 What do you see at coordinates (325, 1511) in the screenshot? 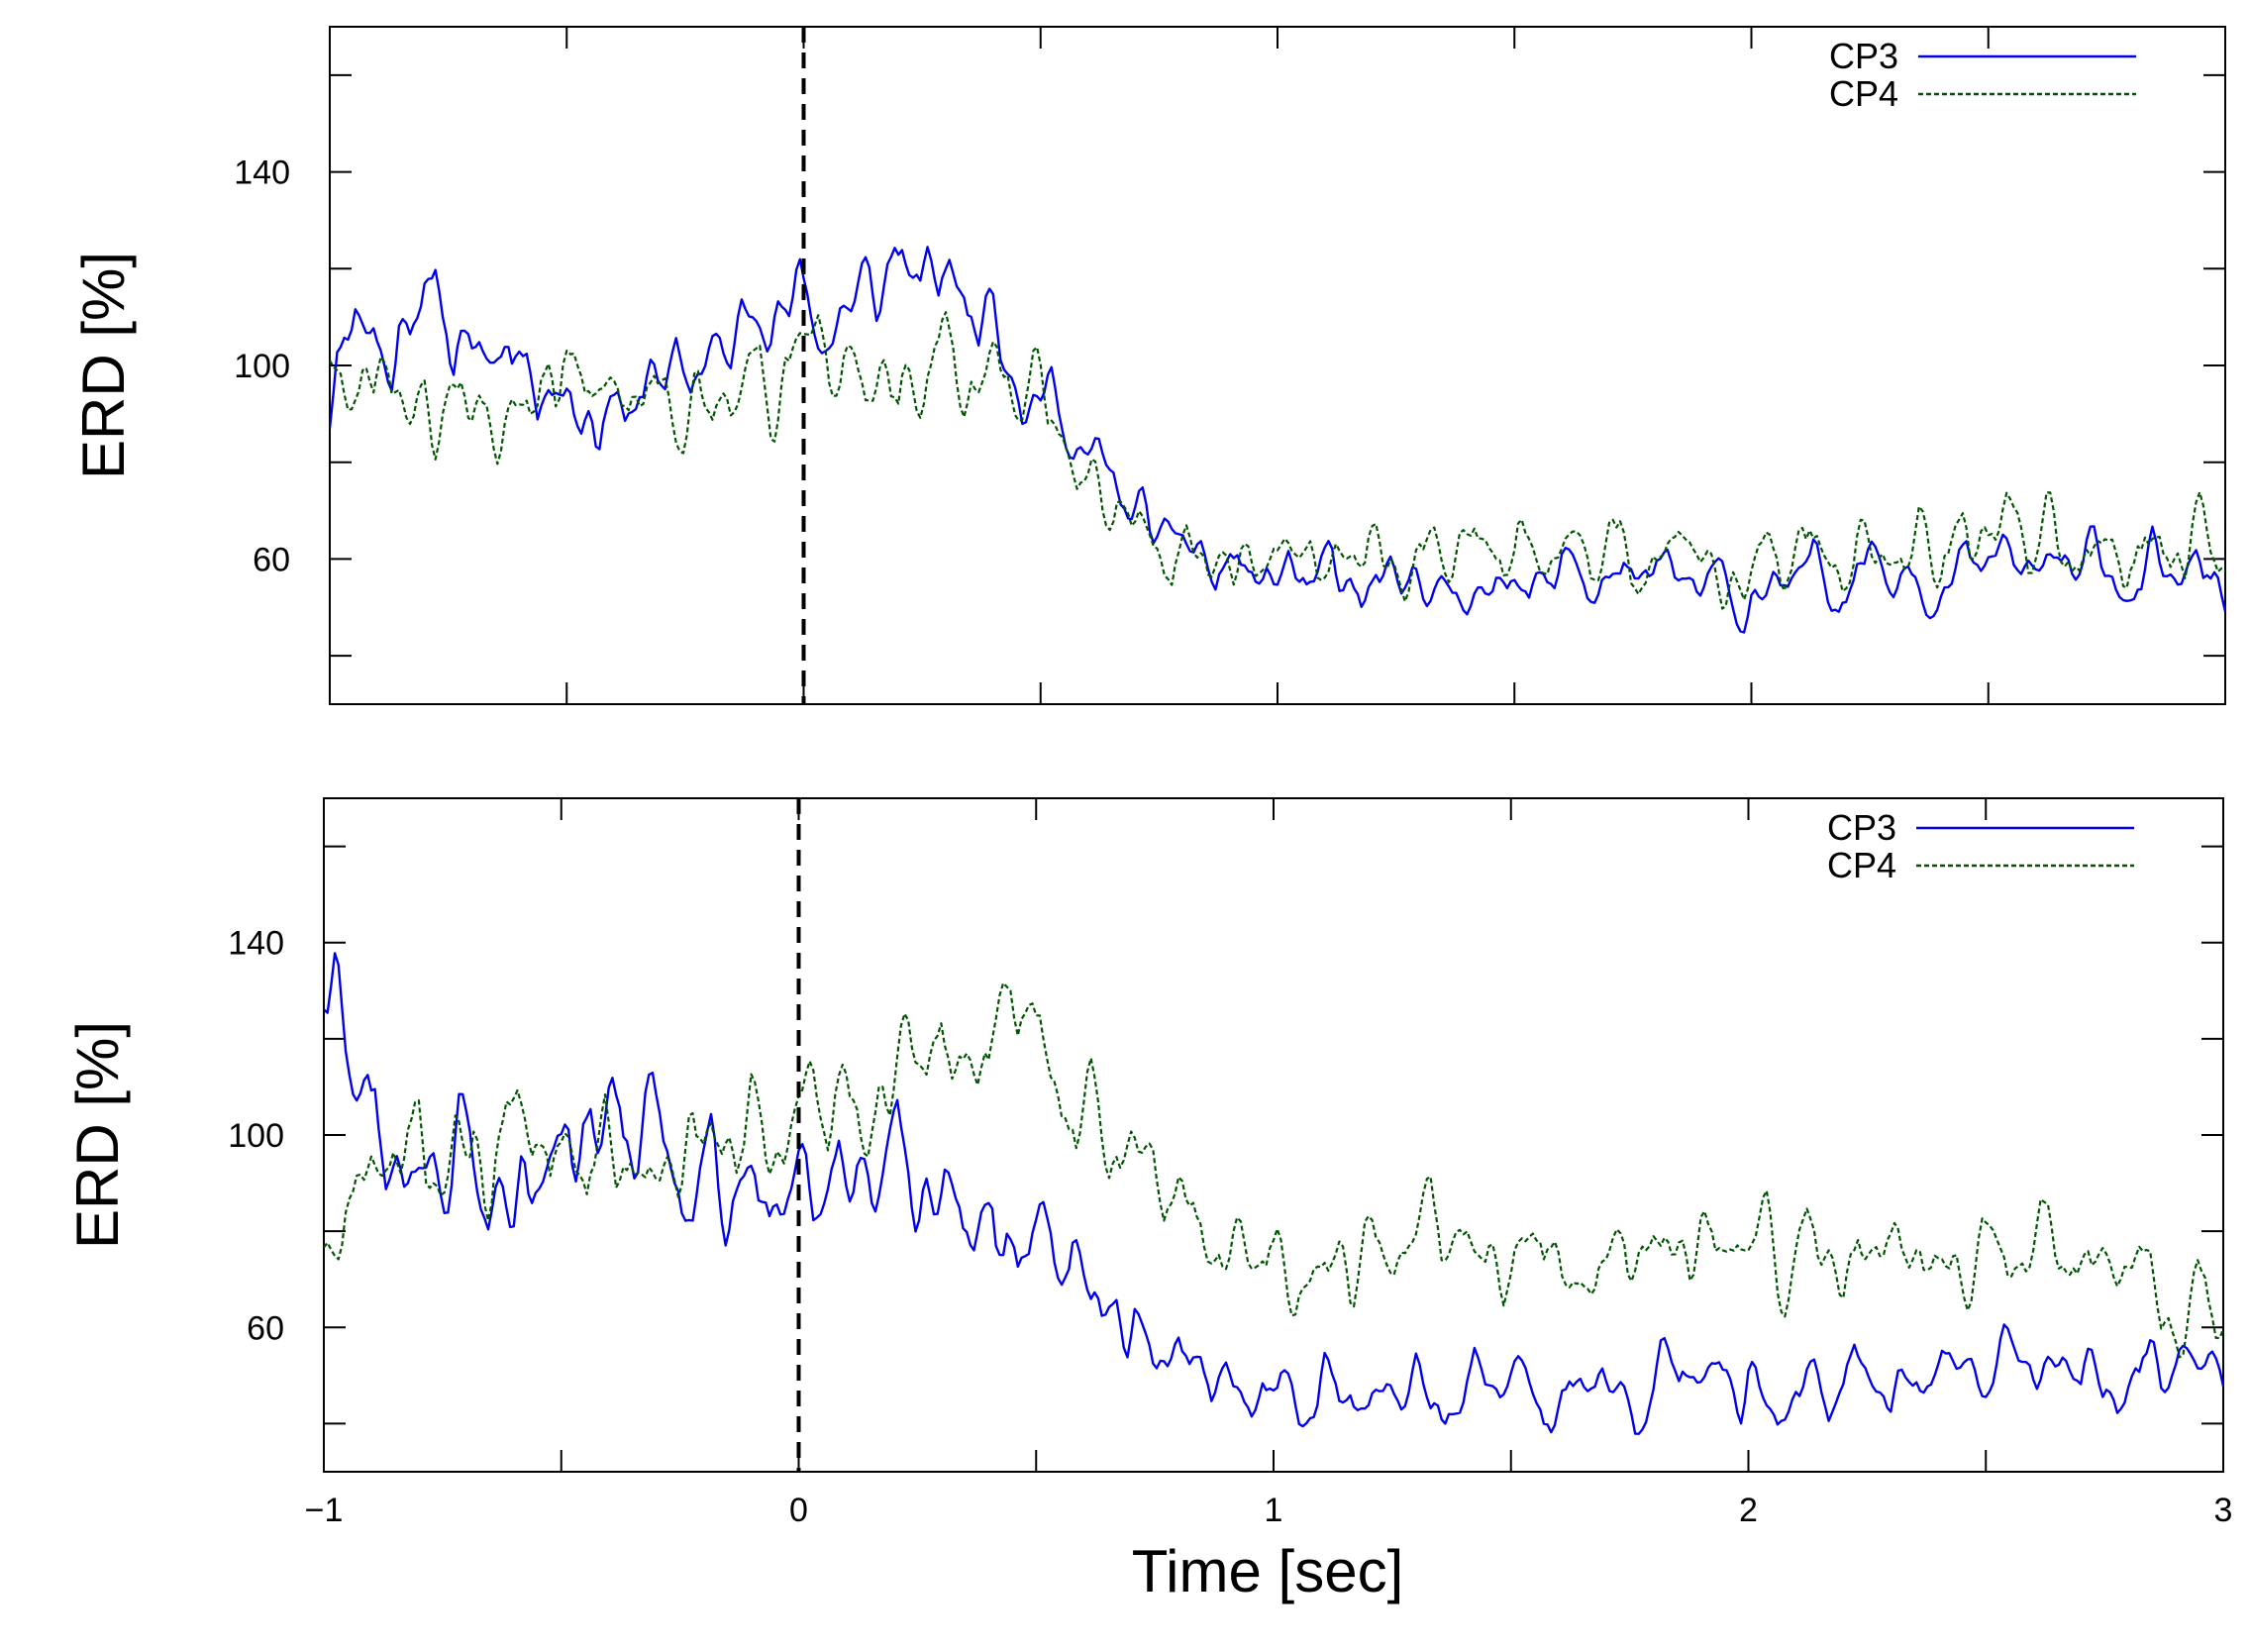
I see `x-tick-label: −1` at bounding box center [325, 1511].